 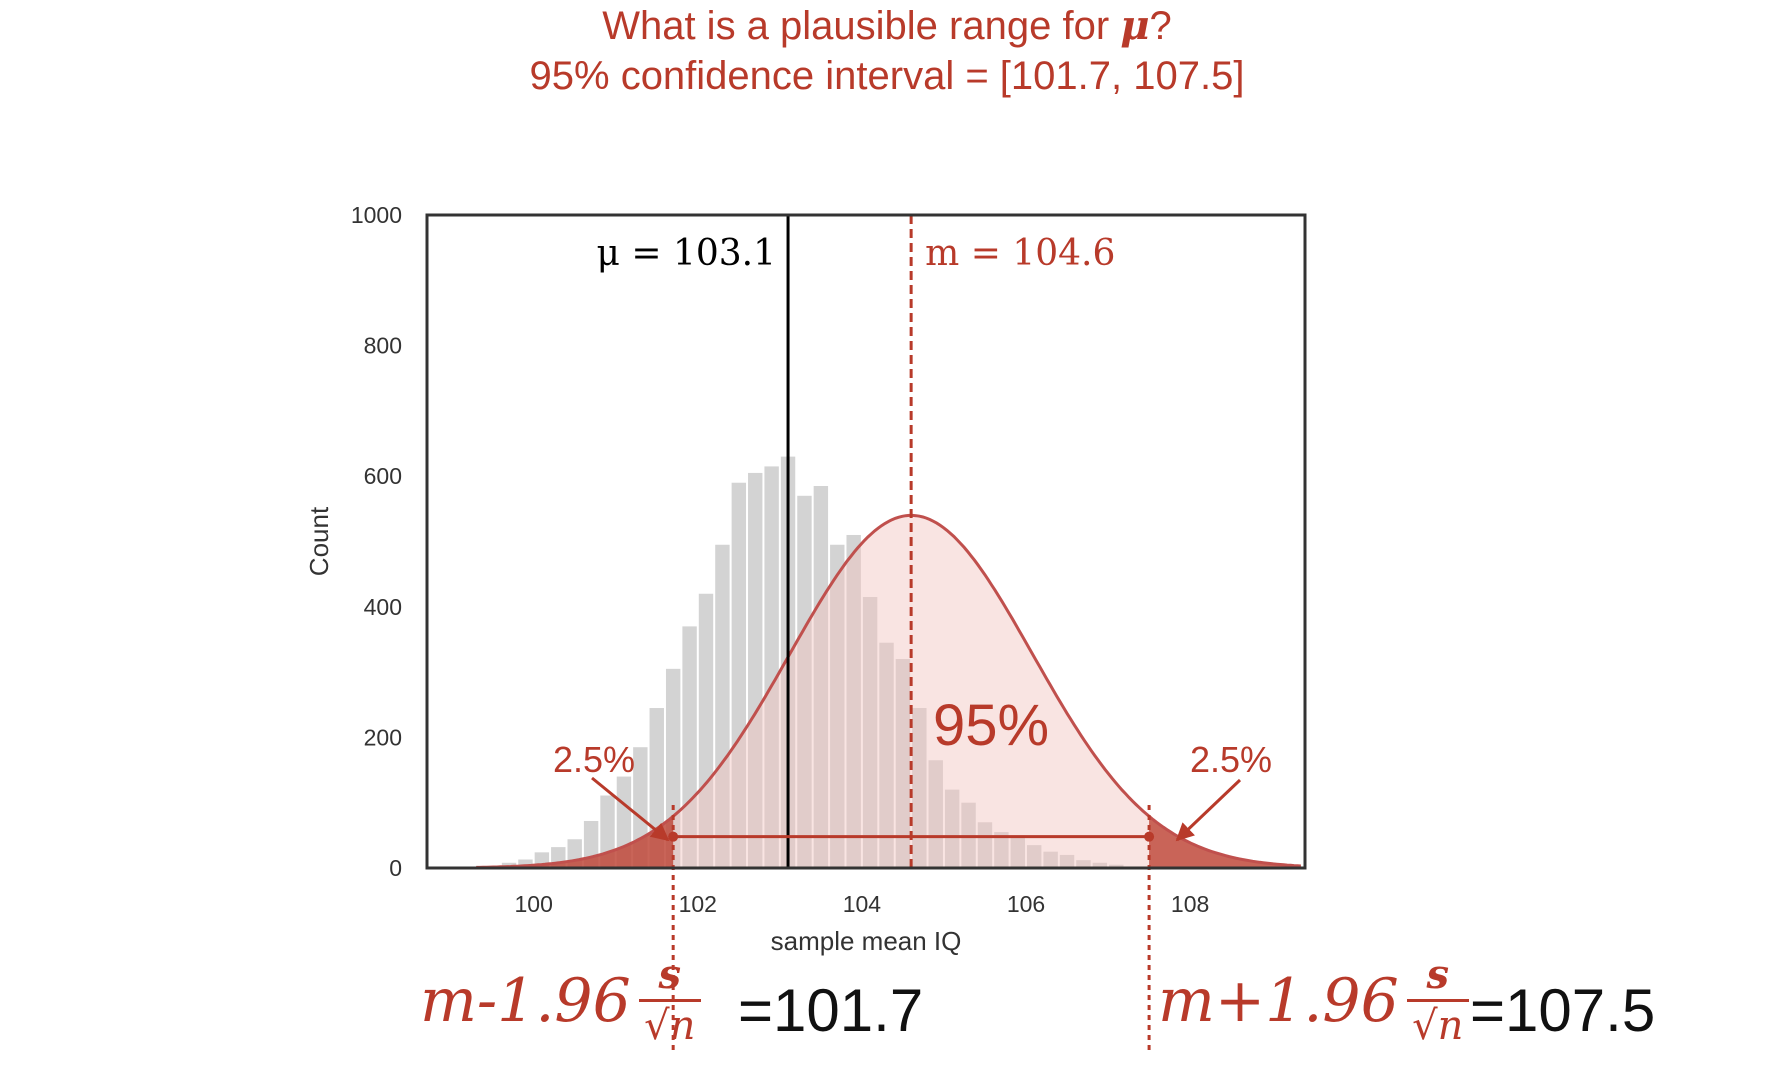 I want to click on lower-bound-result: =101.7, so click(x=831, y=1010).